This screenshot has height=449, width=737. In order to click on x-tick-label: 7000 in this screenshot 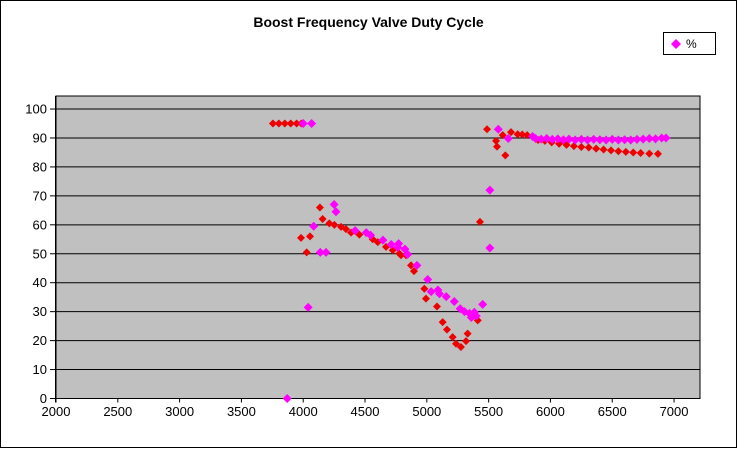, I will do `click(674, 411)`.